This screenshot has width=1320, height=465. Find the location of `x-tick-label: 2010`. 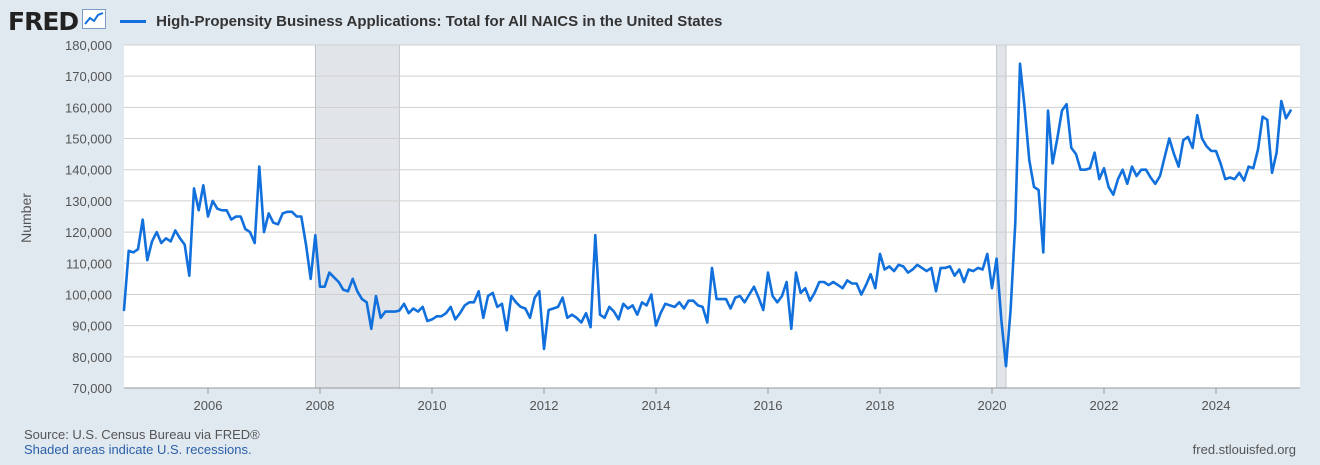

x-tick-label: 2010 is located at coordinates (432, 405).